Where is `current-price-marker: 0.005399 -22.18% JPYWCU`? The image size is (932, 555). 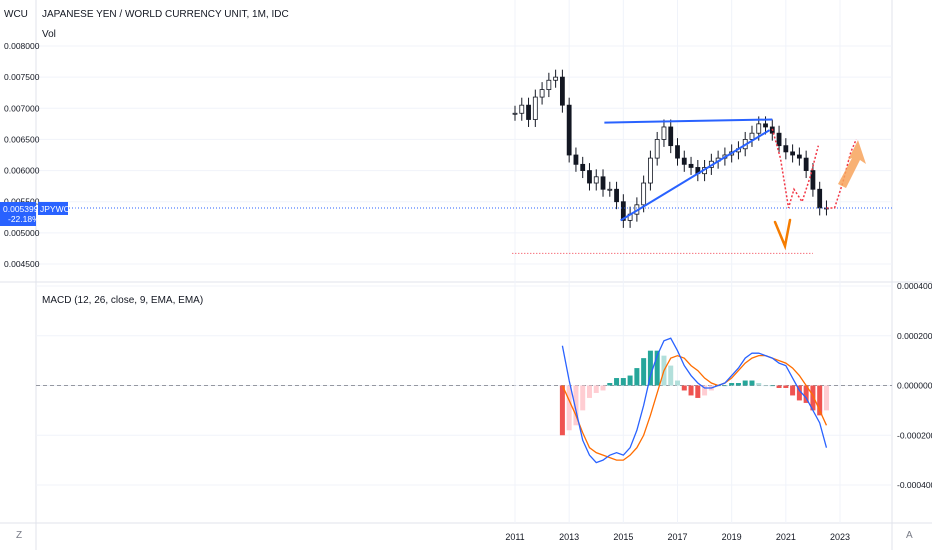
current-price-marker: 0.005399 -22.18% JPYWCU is located at coordinates (38, 214).